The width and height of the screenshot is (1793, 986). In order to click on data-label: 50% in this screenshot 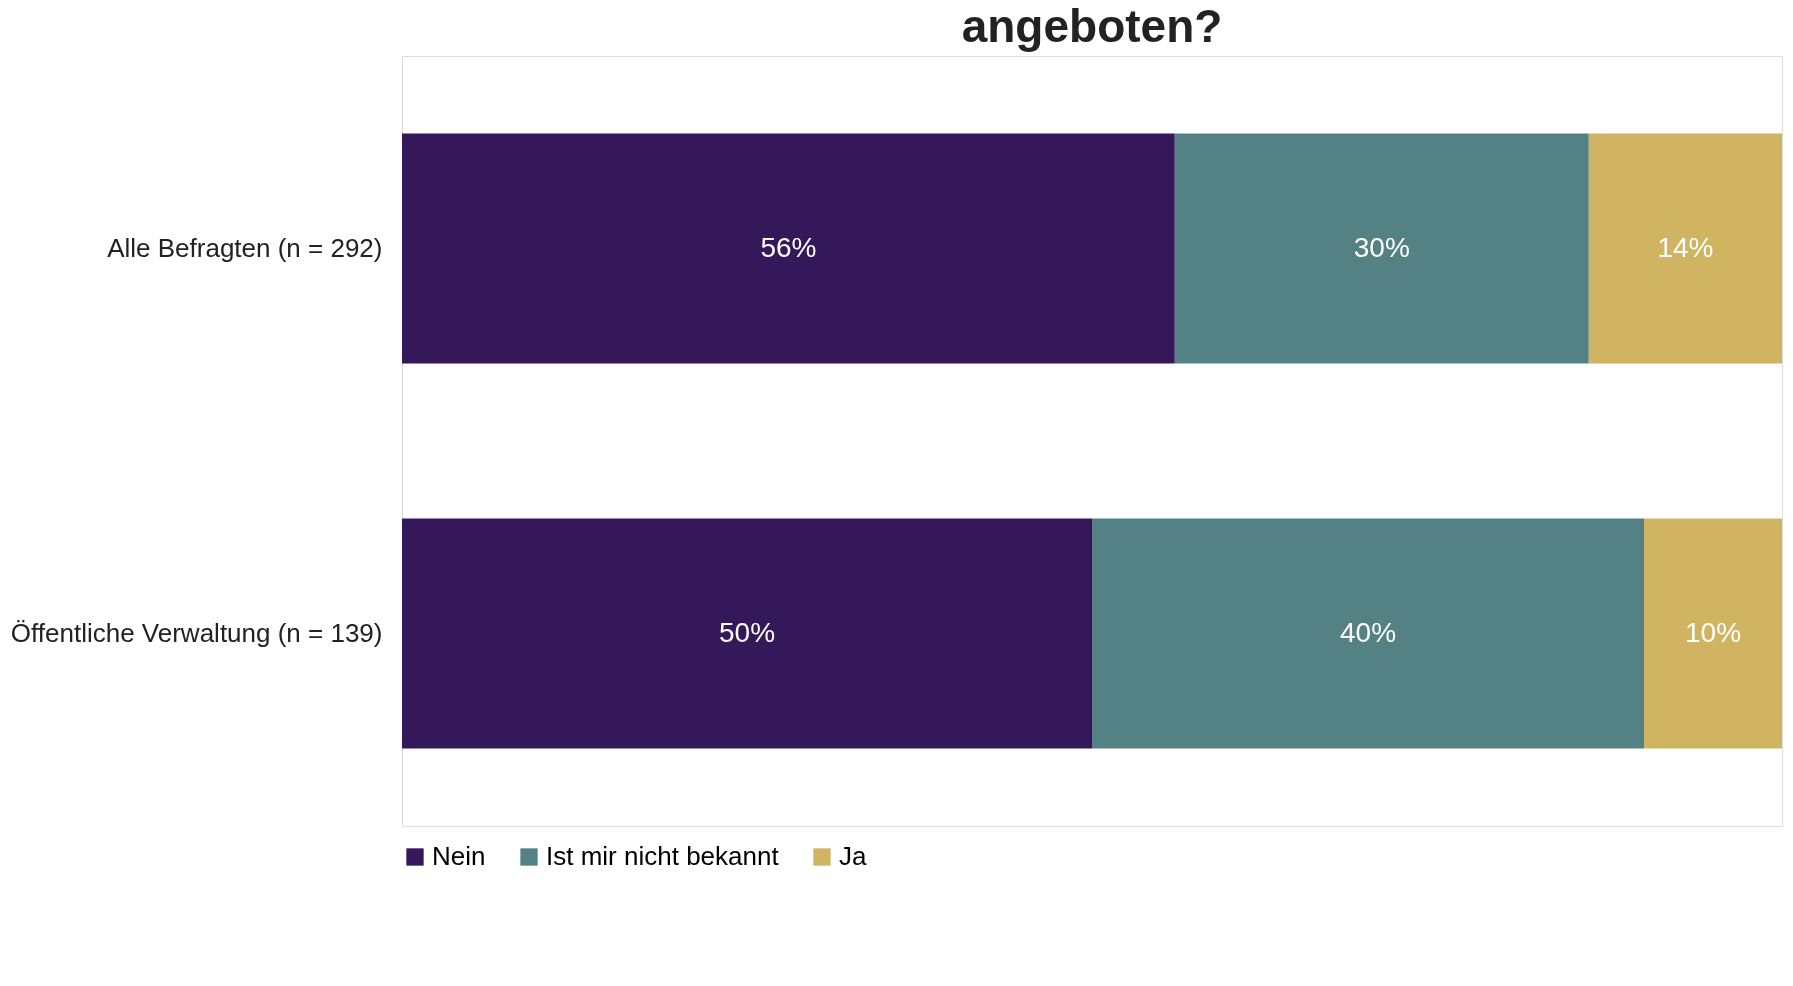, I will do `click(747, 632)`.